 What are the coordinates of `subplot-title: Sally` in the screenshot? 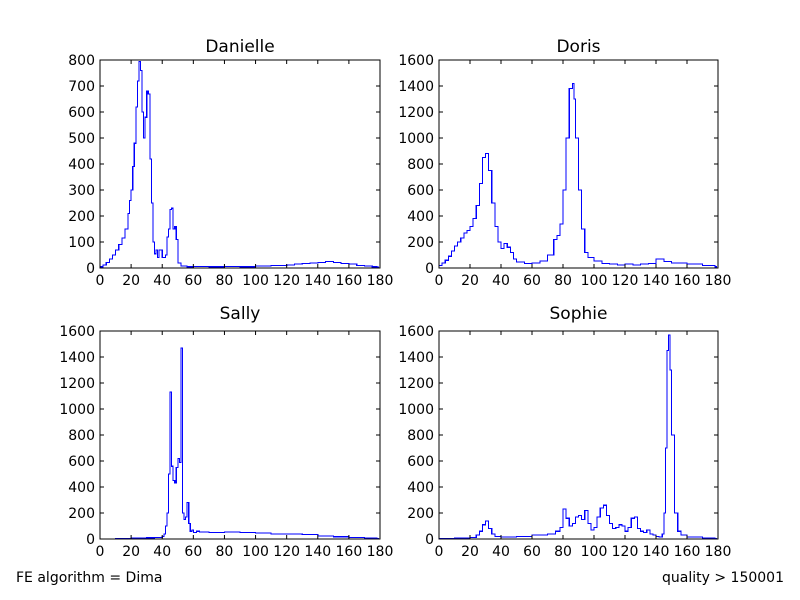 It's located at (240, 314).